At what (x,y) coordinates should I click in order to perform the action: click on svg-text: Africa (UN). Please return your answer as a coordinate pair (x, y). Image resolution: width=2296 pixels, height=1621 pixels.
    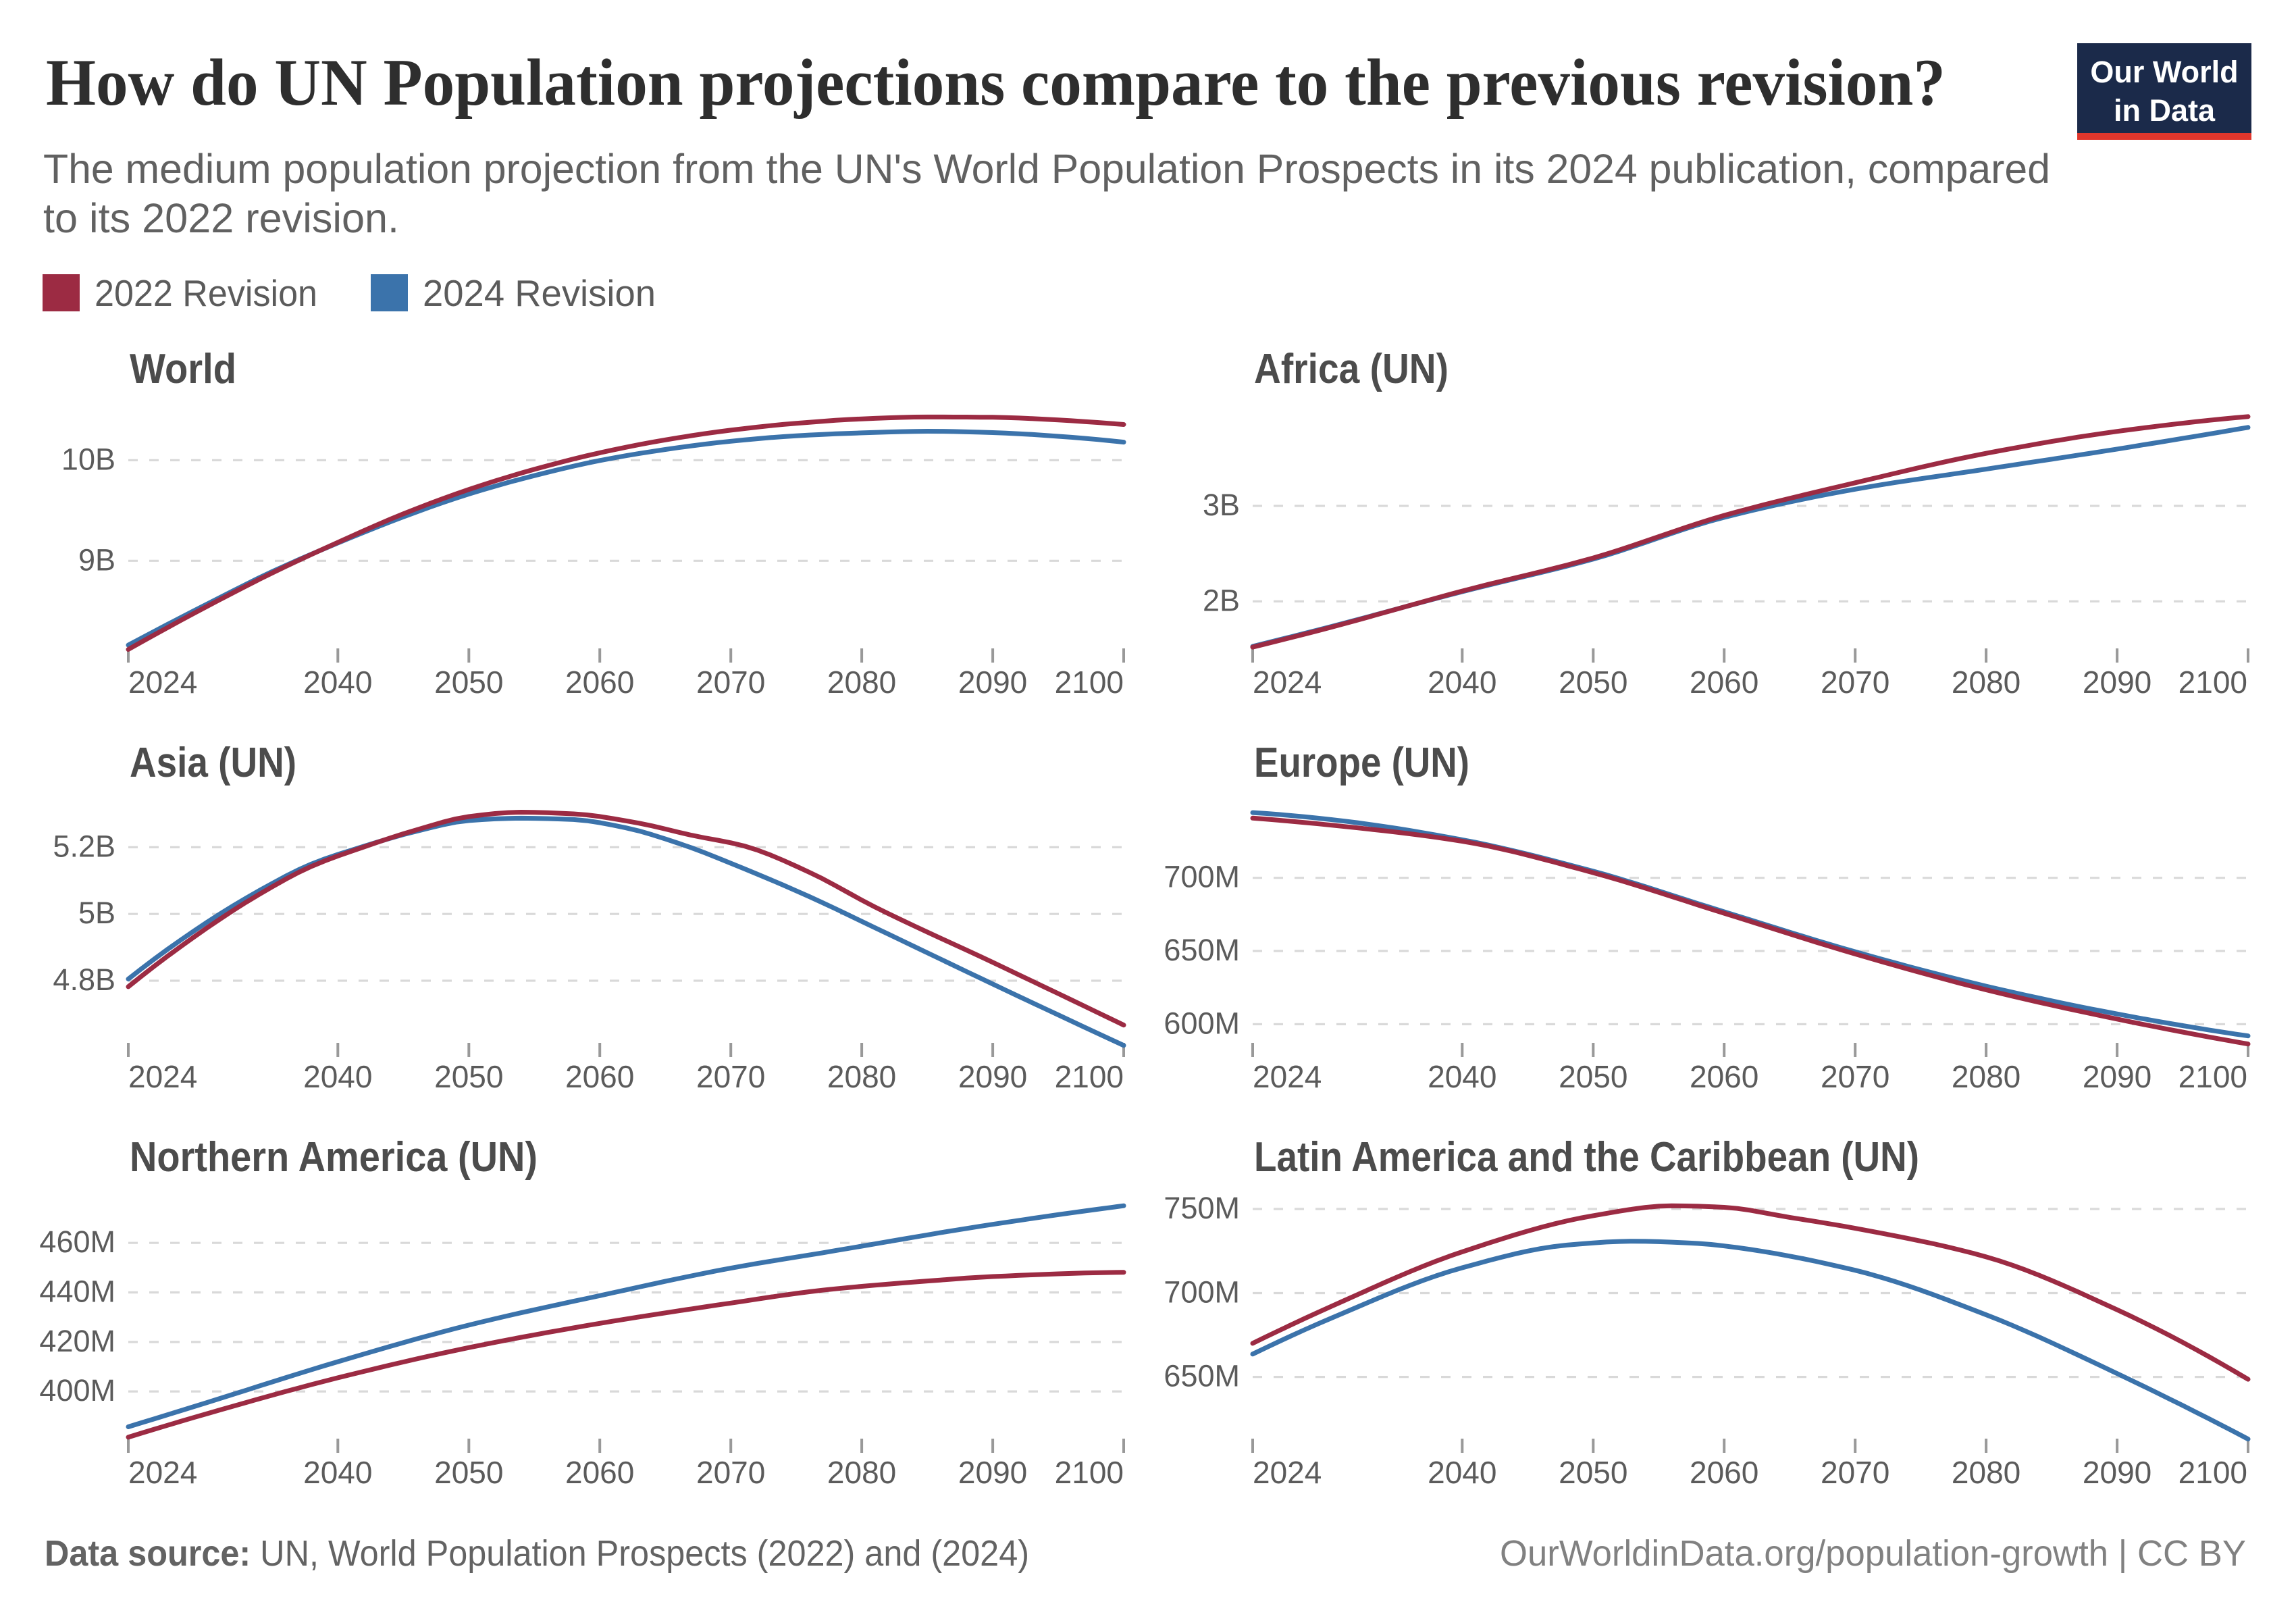
    Looking at the image, I should click on (1351, 369).